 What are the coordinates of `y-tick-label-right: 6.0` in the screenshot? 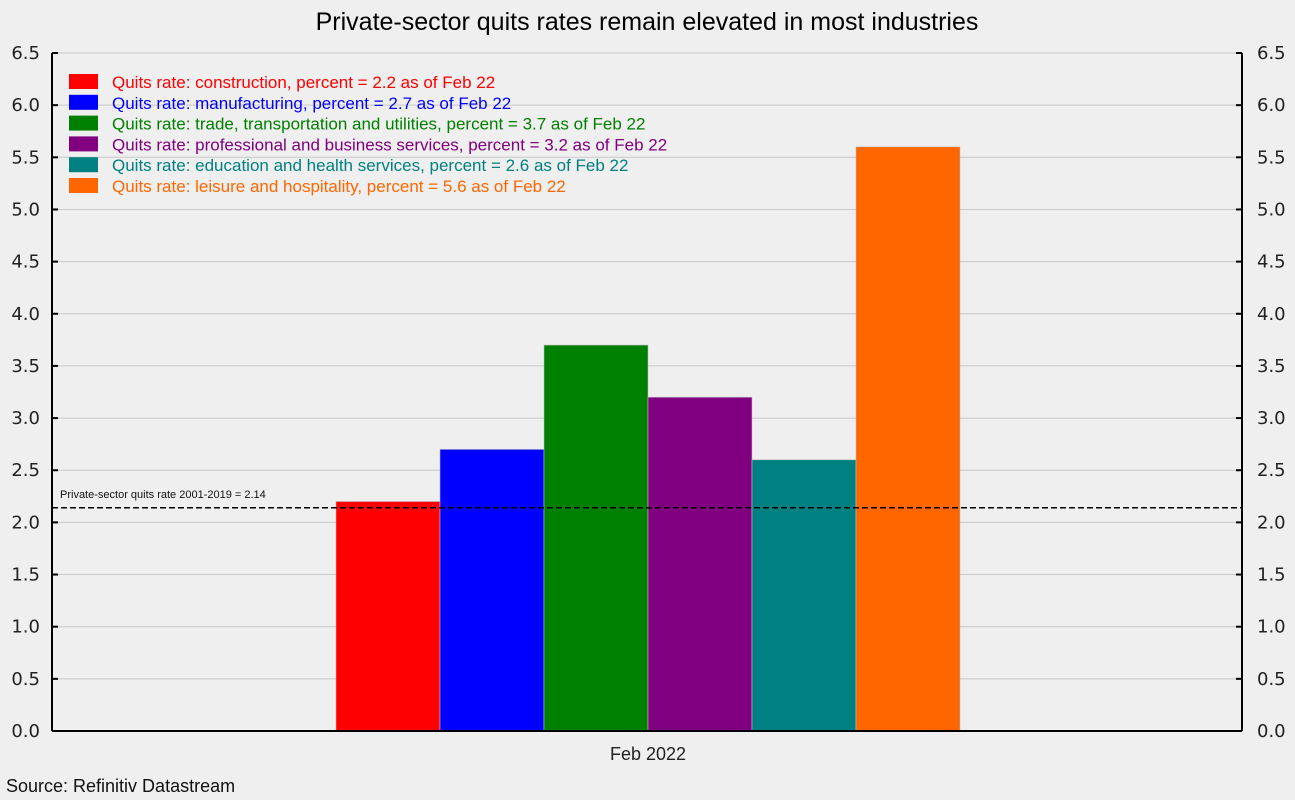 It's located at (1271, 105).